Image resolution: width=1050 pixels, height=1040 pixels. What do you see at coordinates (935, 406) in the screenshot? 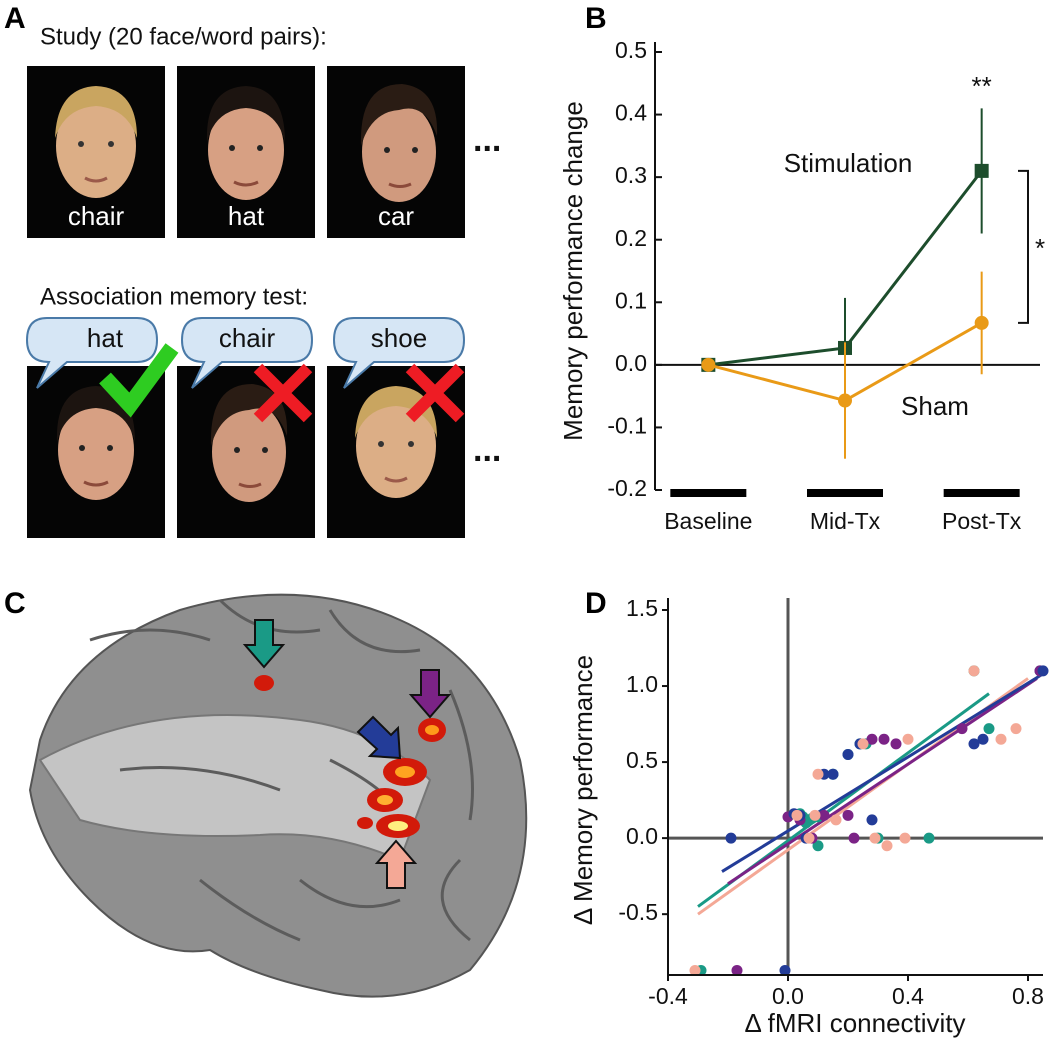
I see `series-label: Sham` at bounding box center [935, 406].